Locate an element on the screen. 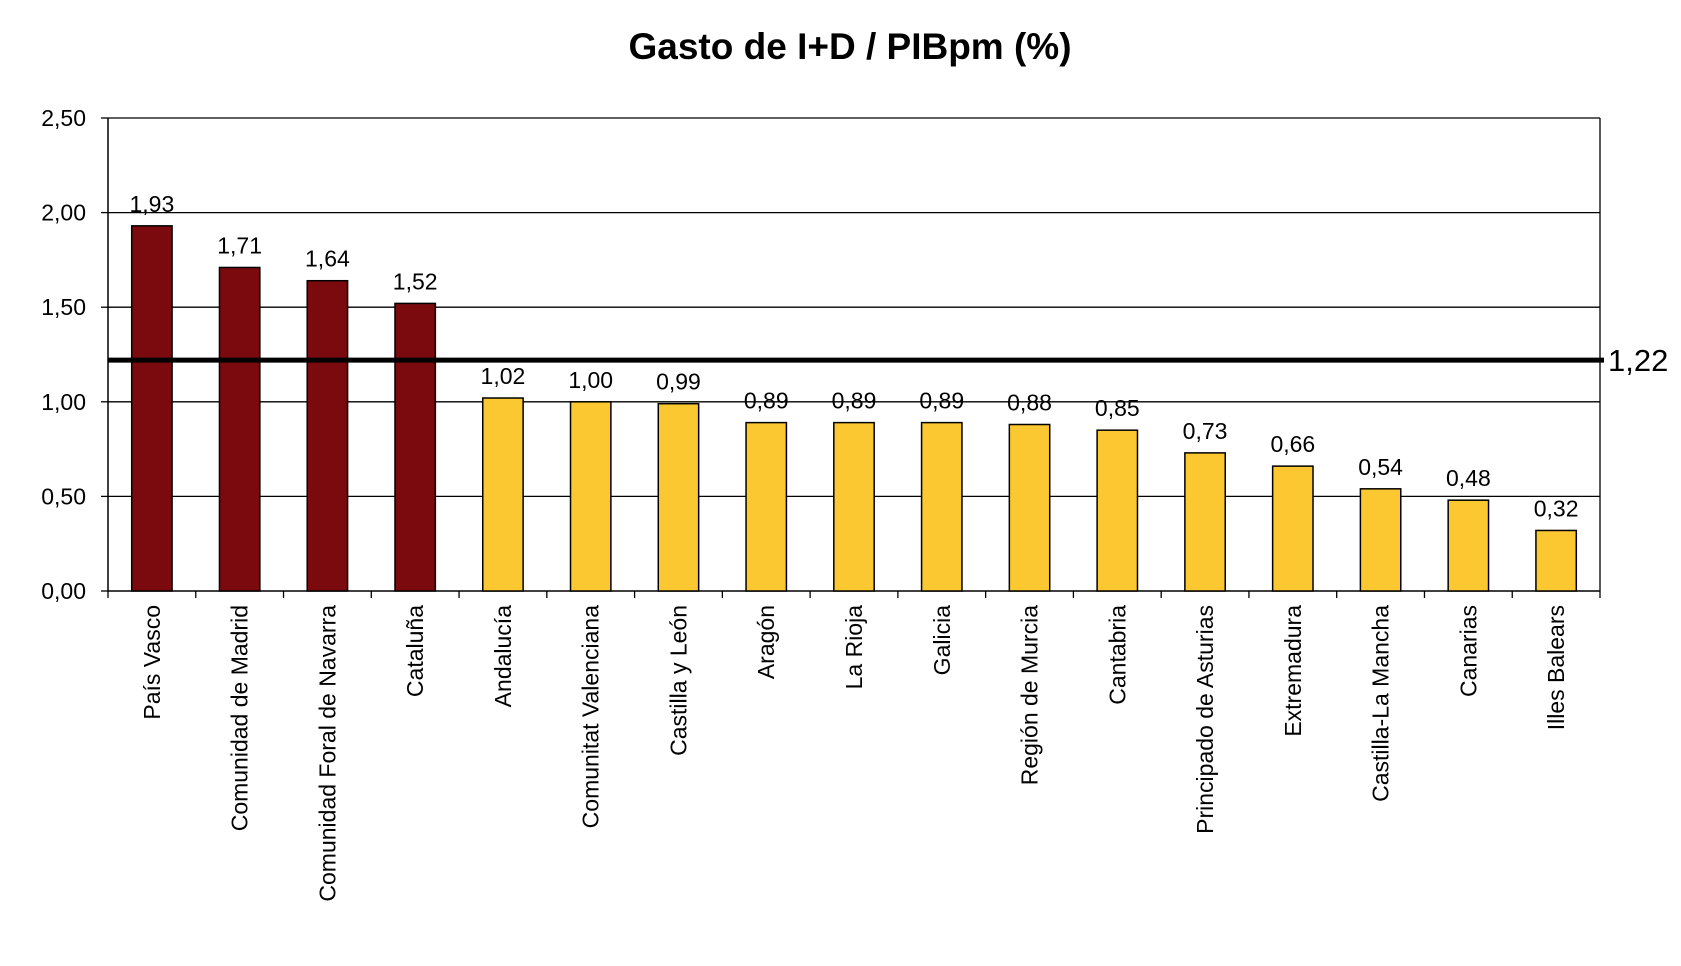 This screenshot has width=1681, height=966. category-label: Castilla-La Mancha is located at coordinates (1381, 703).